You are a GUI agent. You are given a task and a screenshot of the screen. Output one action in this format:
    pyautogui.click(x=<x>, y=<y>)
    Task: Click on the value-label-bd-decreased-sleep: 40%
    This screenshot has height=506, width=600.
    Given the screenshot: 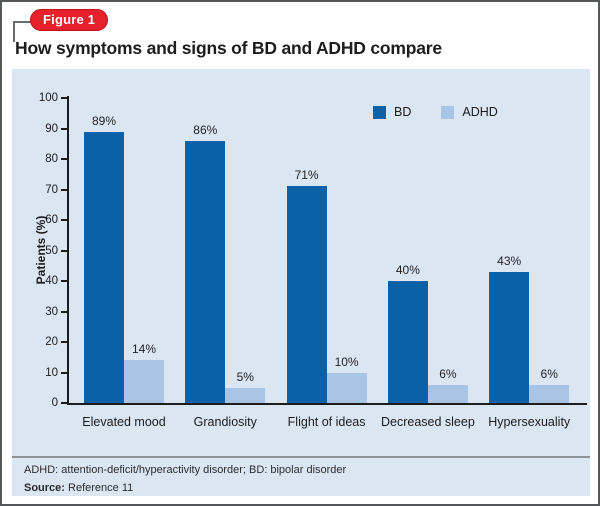 What is the action you would take?
    pyautogui.click(x=407, y=270)
    